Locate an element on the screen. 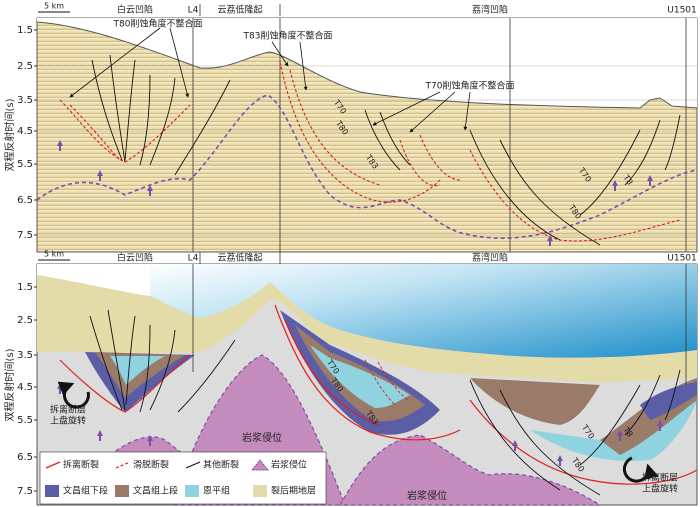 The width and height of the screenshot is (700, 507). legend-label: 岩浆侵位 is located at coordinates (289, 465).